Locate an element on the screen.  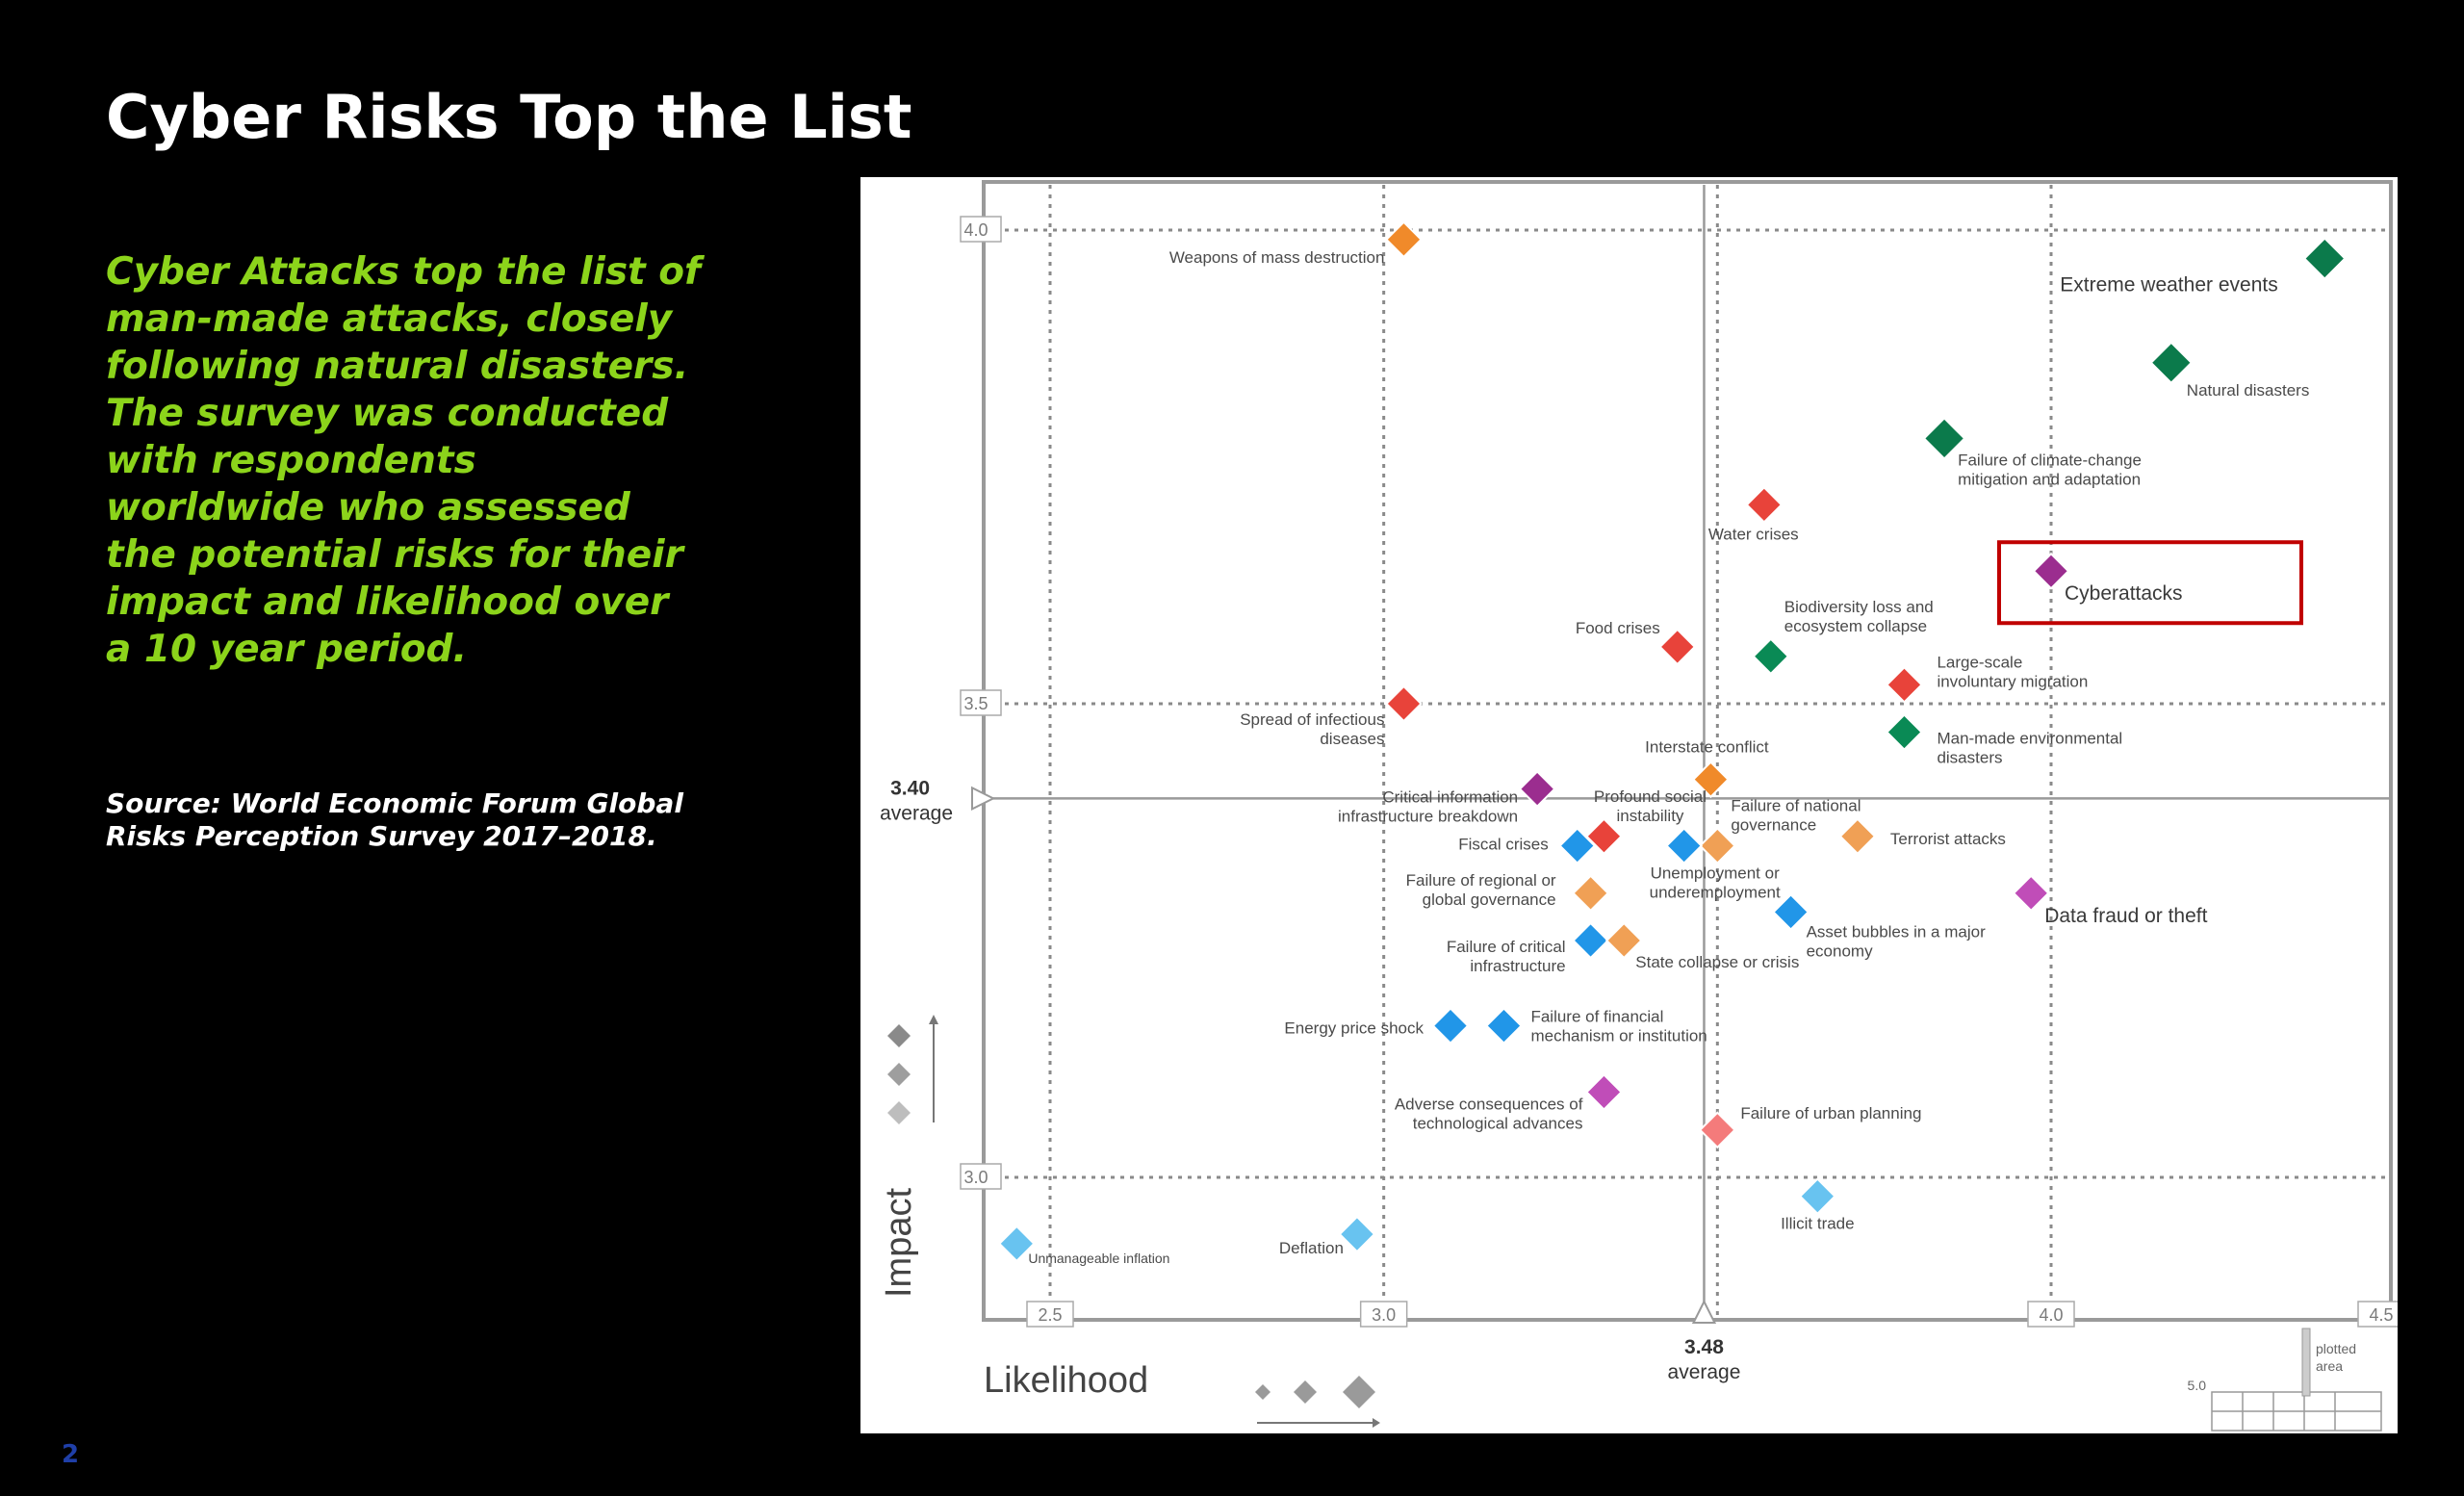
x-tick-label: 4.5 is located at coordinates (2381, 1315).